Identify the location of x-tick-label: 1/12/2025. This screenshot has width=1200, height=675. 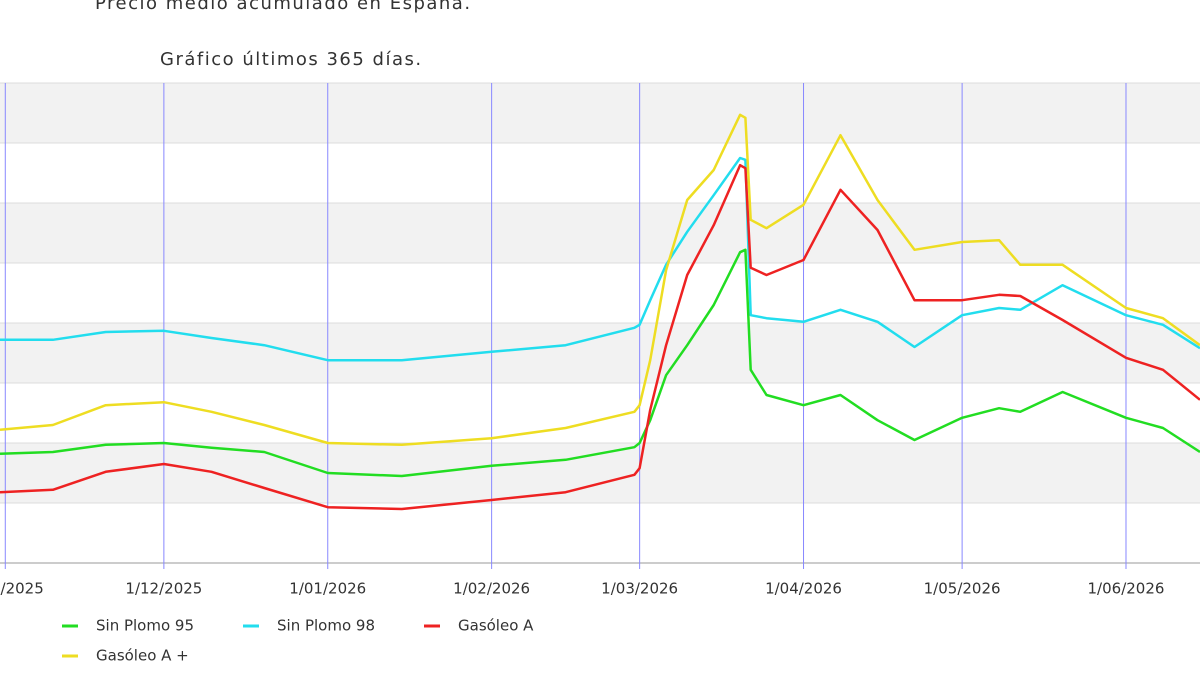
(163, 589).